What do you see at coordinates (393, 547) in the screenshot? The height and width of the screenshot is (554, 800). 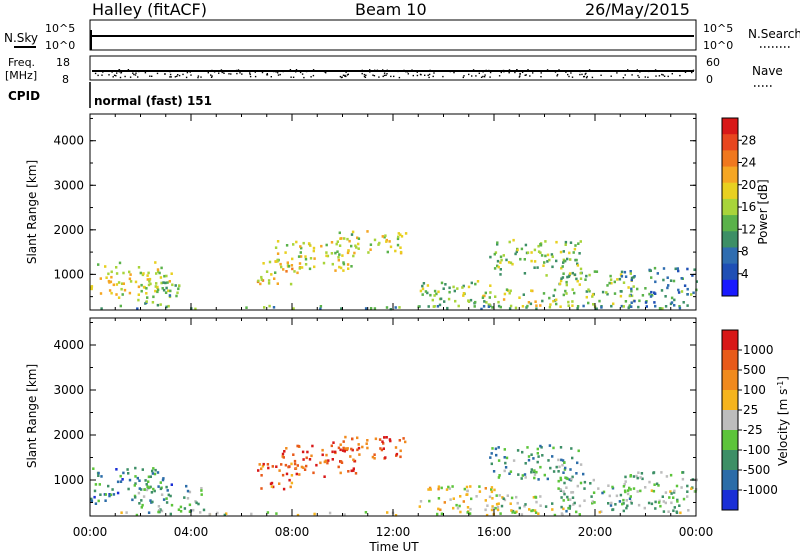 I see `time-axis-label: Time UT` at bounding box center [393, 547].